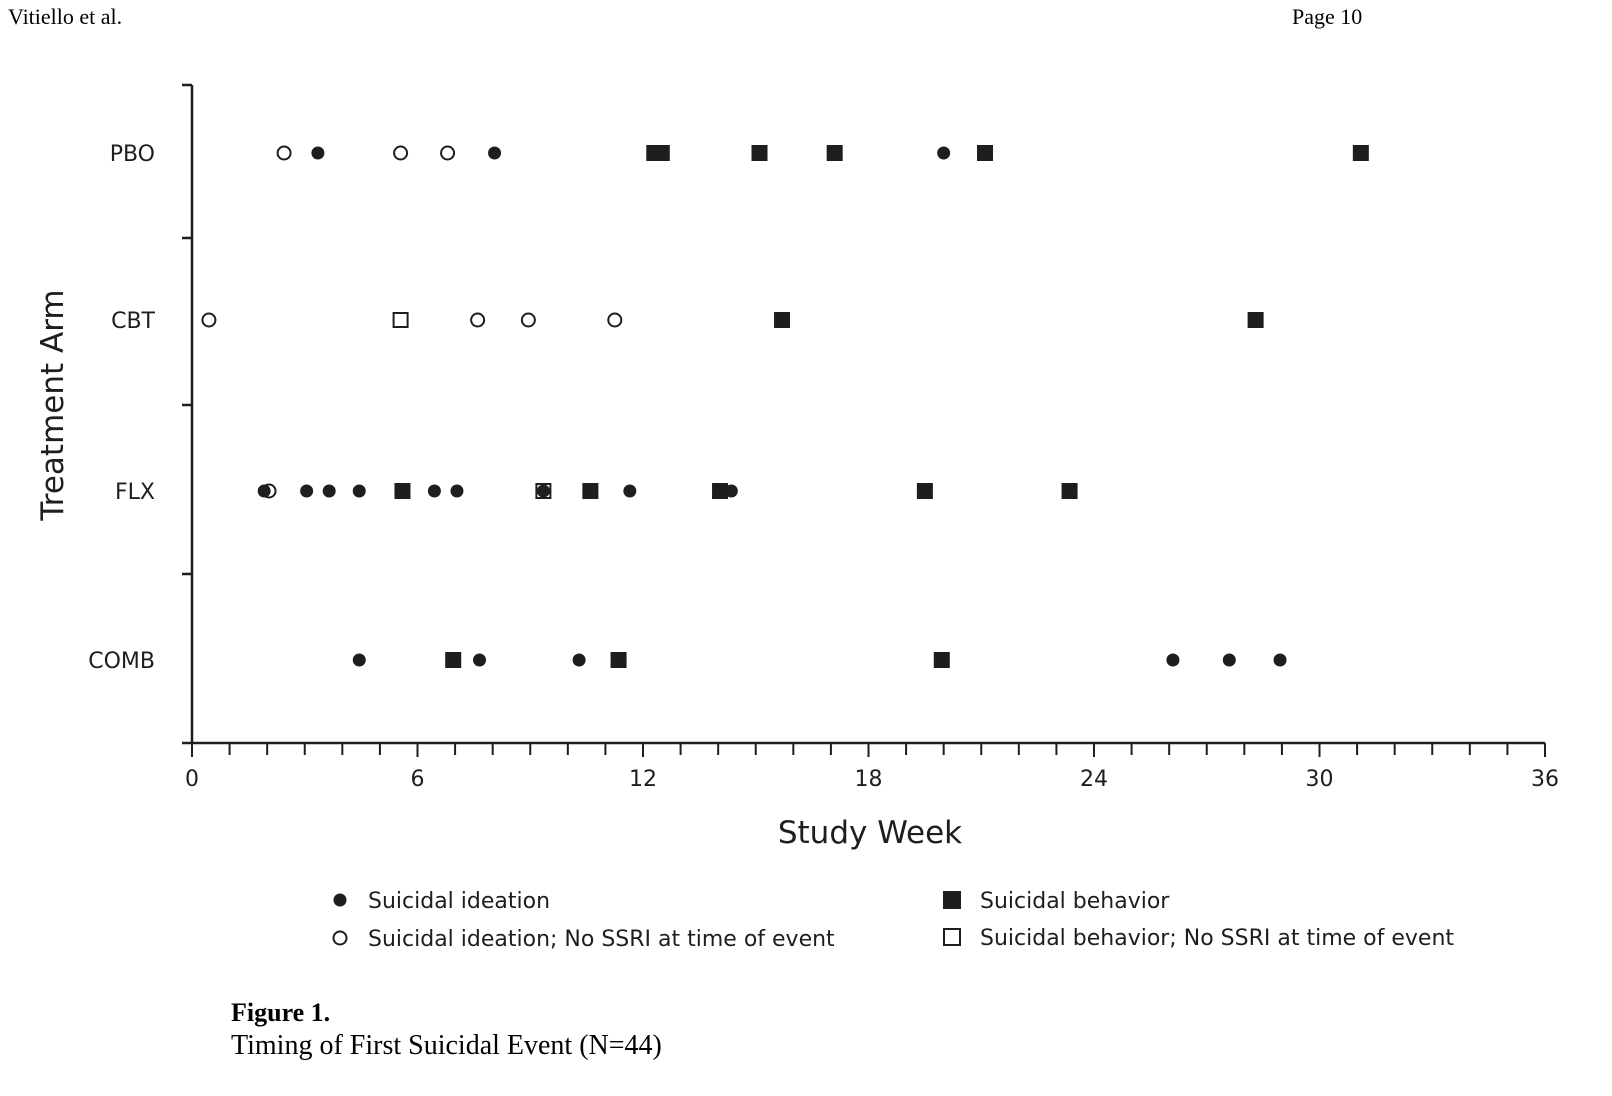 The width and height of the screenshot is (1612, 1096). What do you see at coordinates (418, 779) in the screenshot?
I see `x-tick-label: 6` at bounding box center [418, 779].